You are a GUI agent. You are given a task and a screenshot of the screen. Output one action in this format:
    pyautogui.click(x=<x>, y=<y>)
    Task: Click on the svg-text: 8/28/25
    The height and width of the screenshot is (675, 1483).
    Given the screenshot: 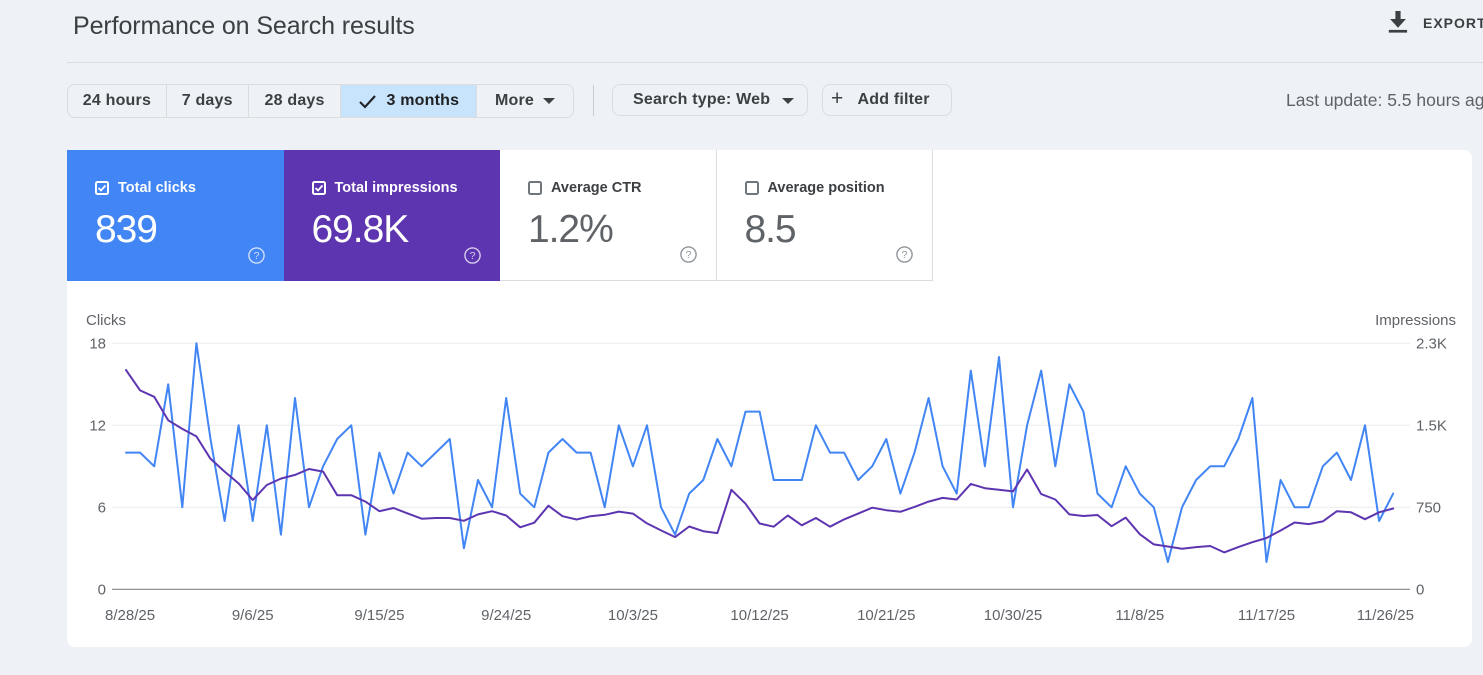 What is the action you would take?
    pyautogui.click(x=130, y=615)
    